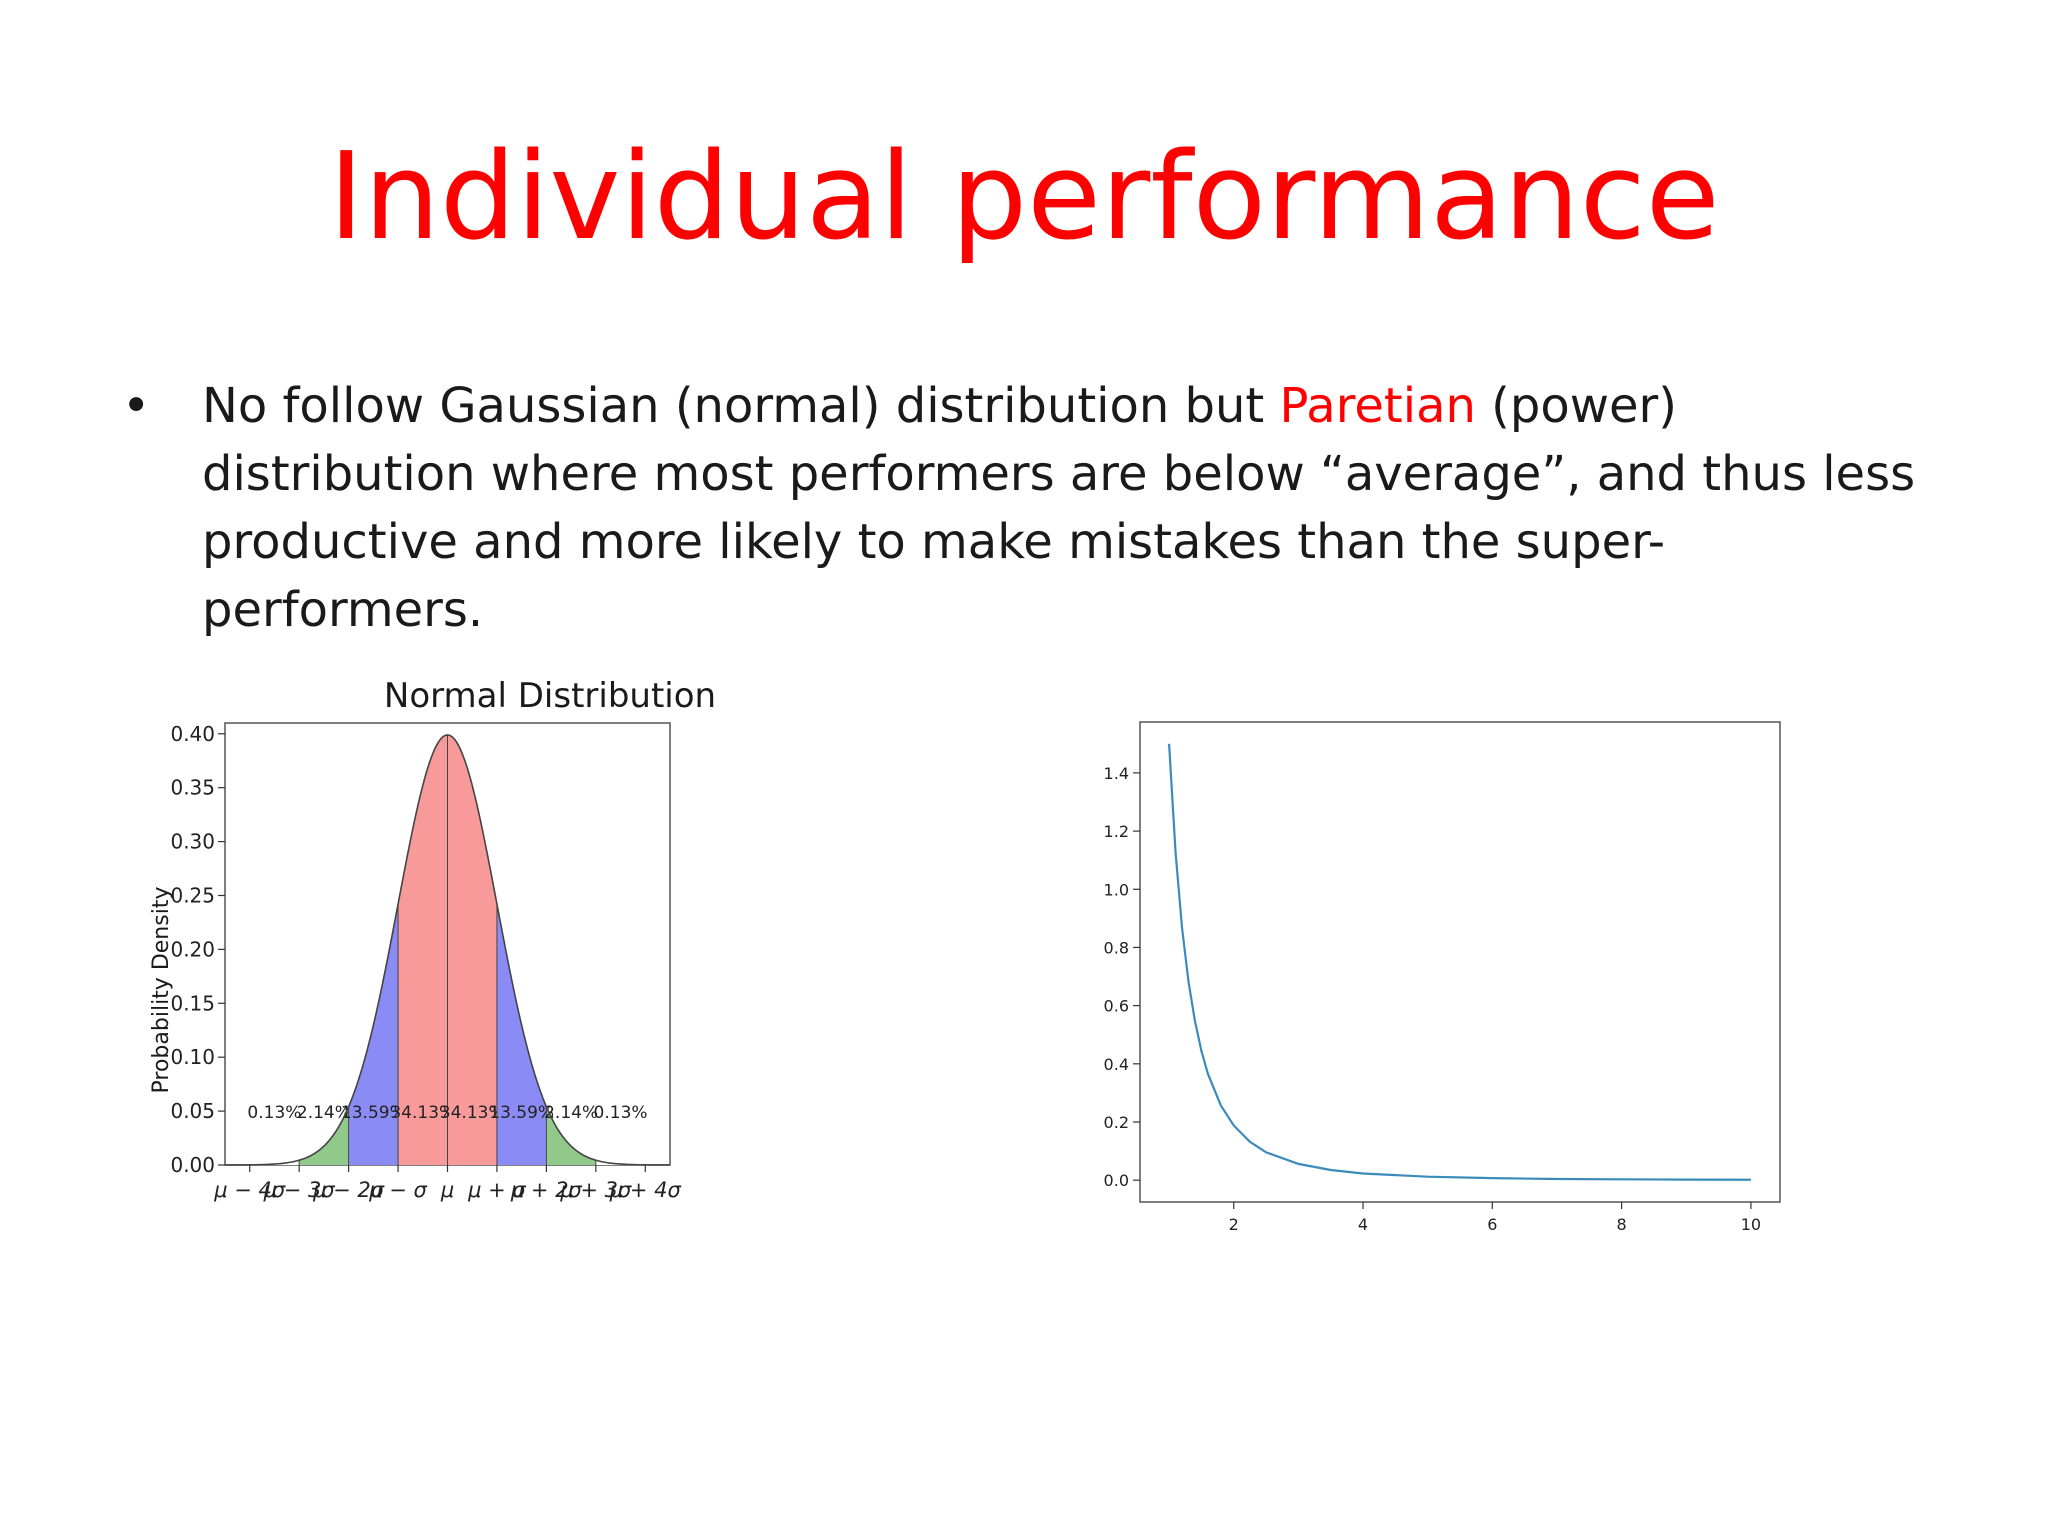 This screenshot has width=2048, height=1536. What do you see at coordinates (1116, 889) in the screenshot?
I see `y-tick-label: 1.0` at bounding box center [1116, 889].